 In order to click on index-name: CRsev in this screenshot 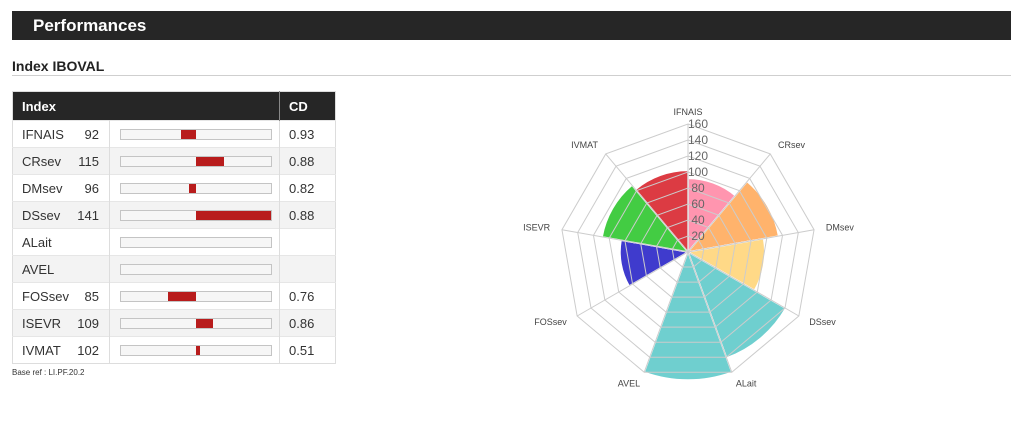, I will do `click(41, 161)`.